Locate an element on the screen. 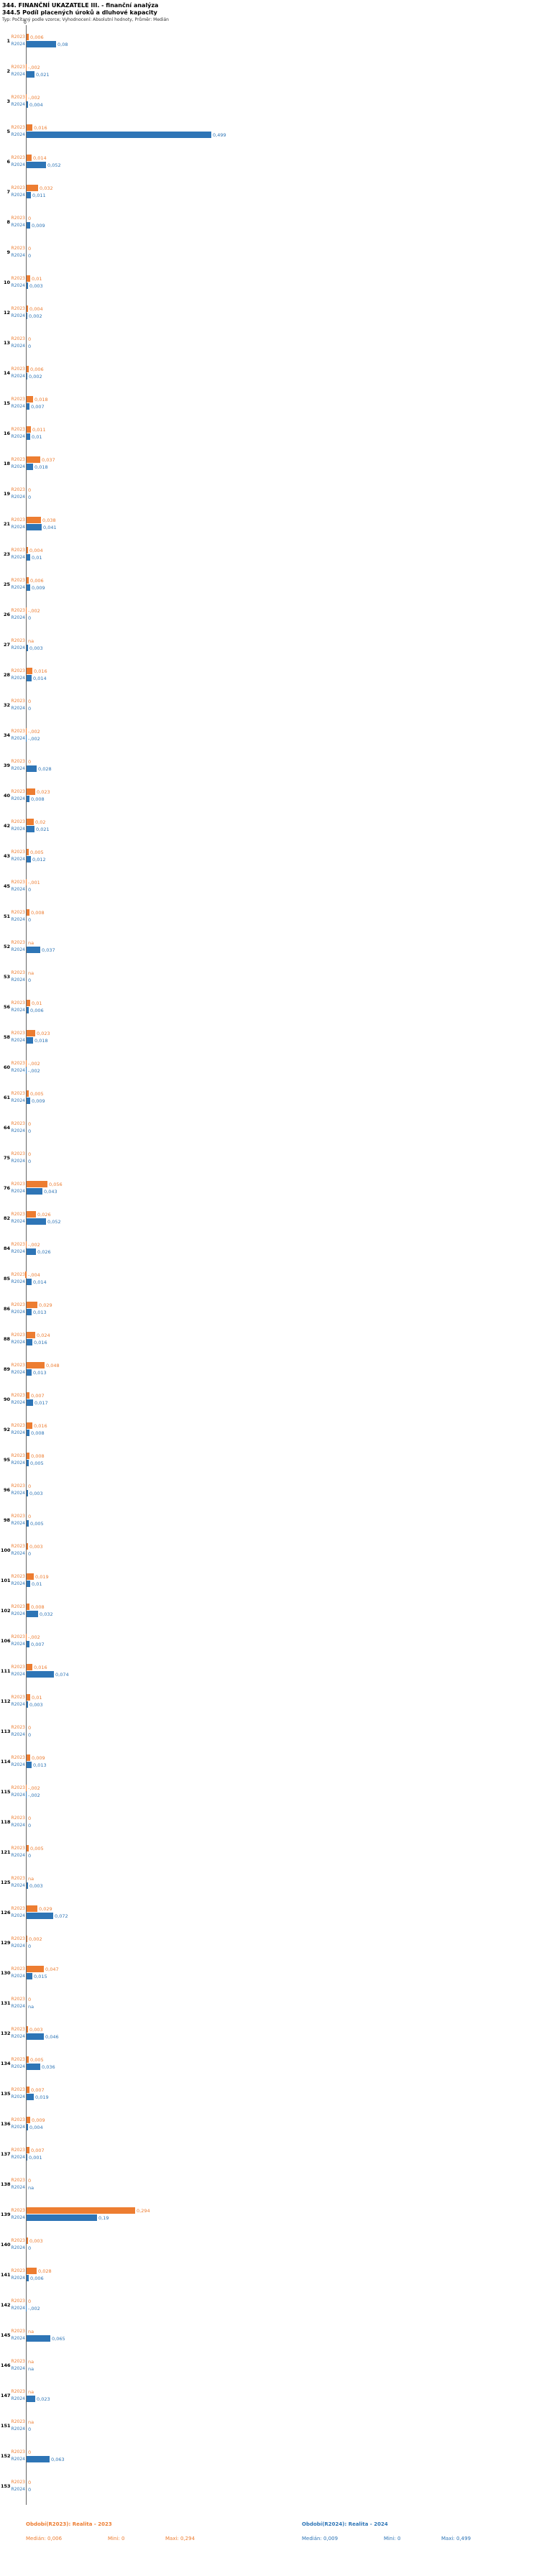 This screenshot has height=2576, width=539. bar-line-r2023: R2023 0,009 is located at coordinates (269, 2120).